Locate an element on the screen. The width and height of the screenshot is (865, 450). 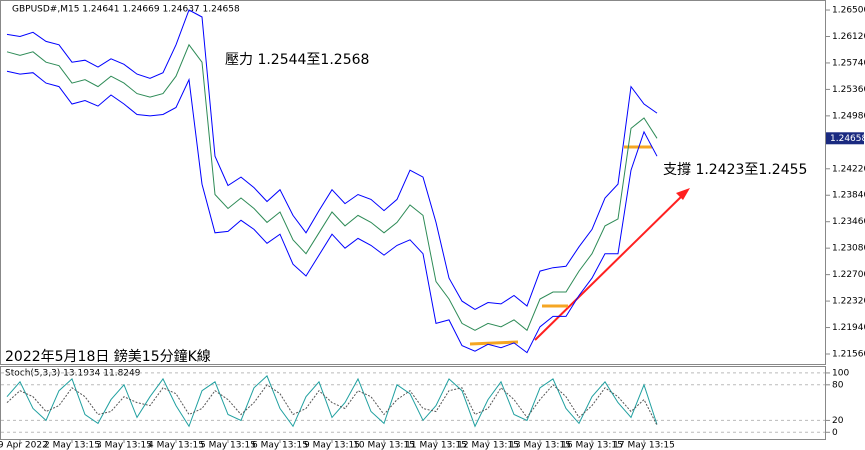
last-price-label: 1.24658 is located at coordinates (847, 139).